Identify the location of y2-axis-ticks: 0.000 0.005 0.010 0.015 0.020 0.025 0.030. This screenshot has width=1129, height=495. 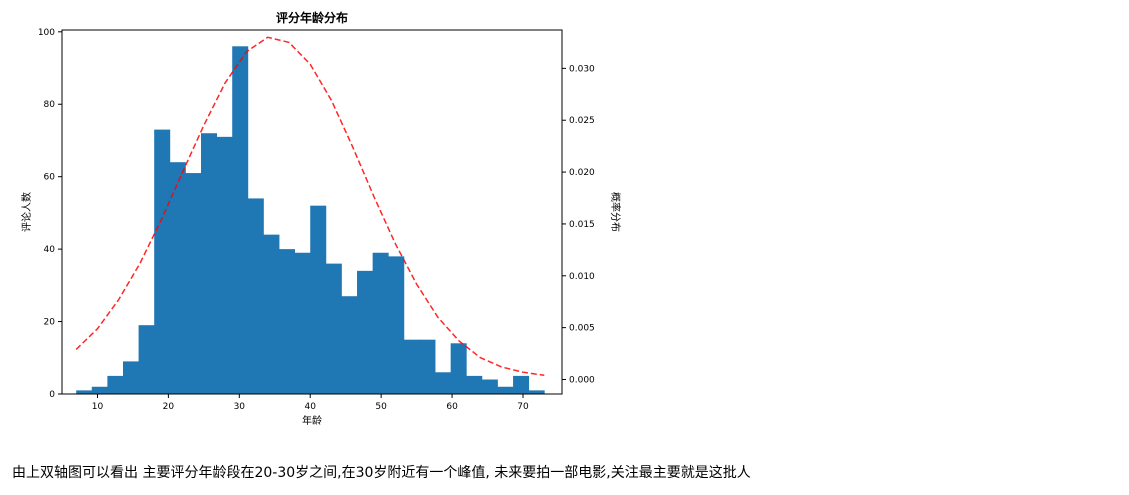
(578, 224).